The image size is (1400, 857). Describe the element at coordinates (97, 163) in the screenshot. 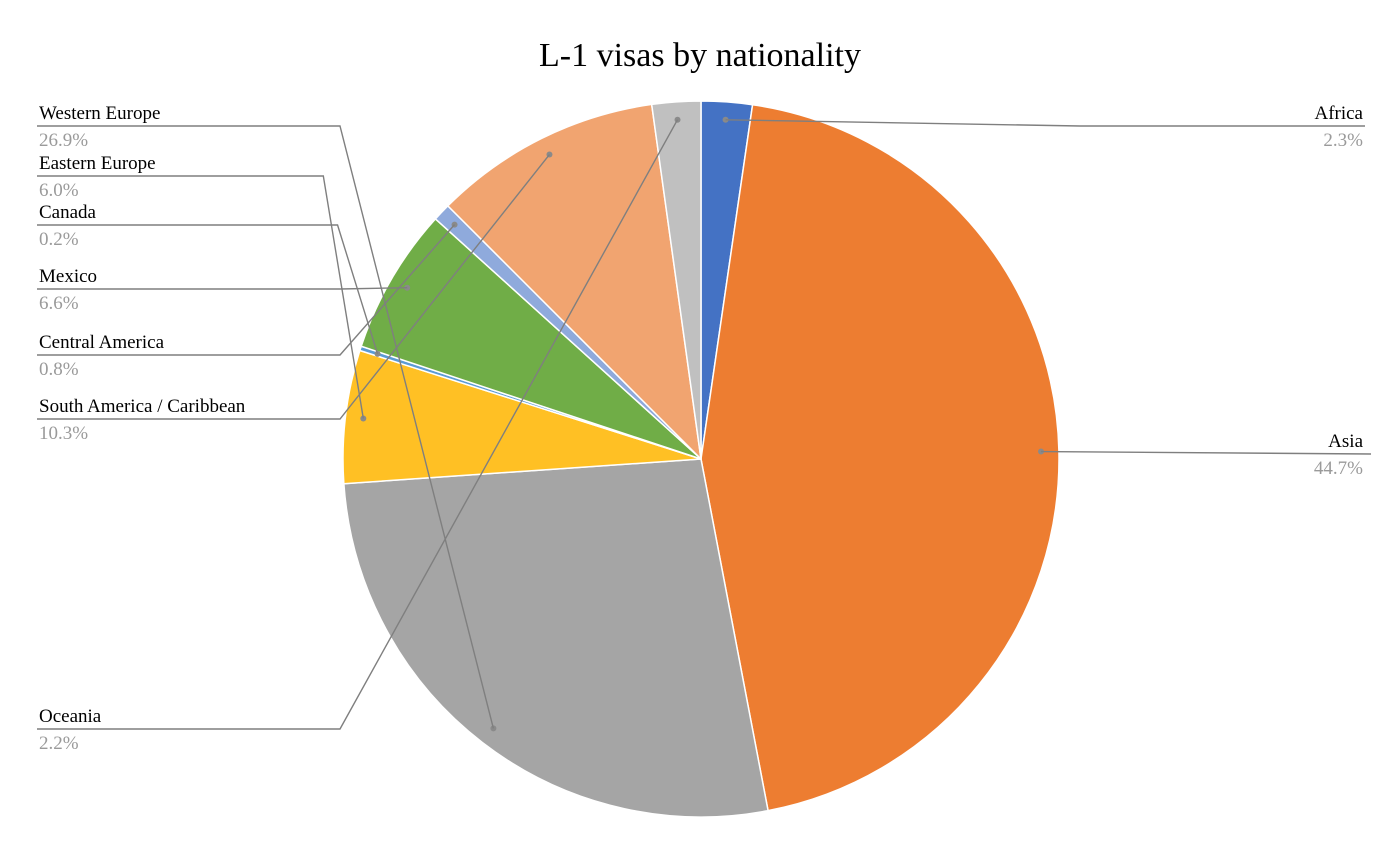

I see `slice-label-eastern-europe: Eastern Europe` at that location.